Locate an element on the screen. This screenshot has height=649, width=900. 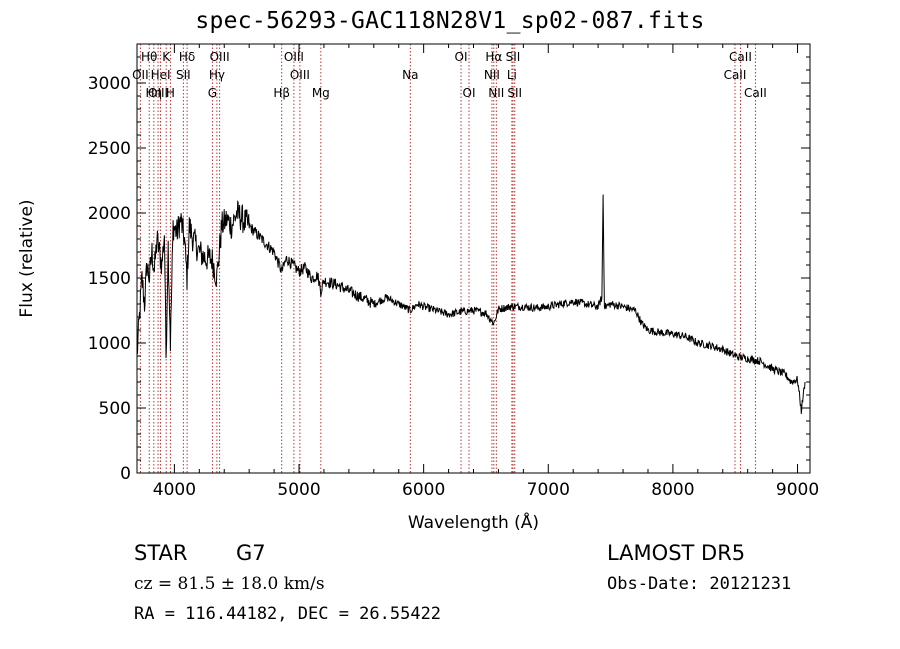
line-label-24: SII is located at coordinates (514, 93).